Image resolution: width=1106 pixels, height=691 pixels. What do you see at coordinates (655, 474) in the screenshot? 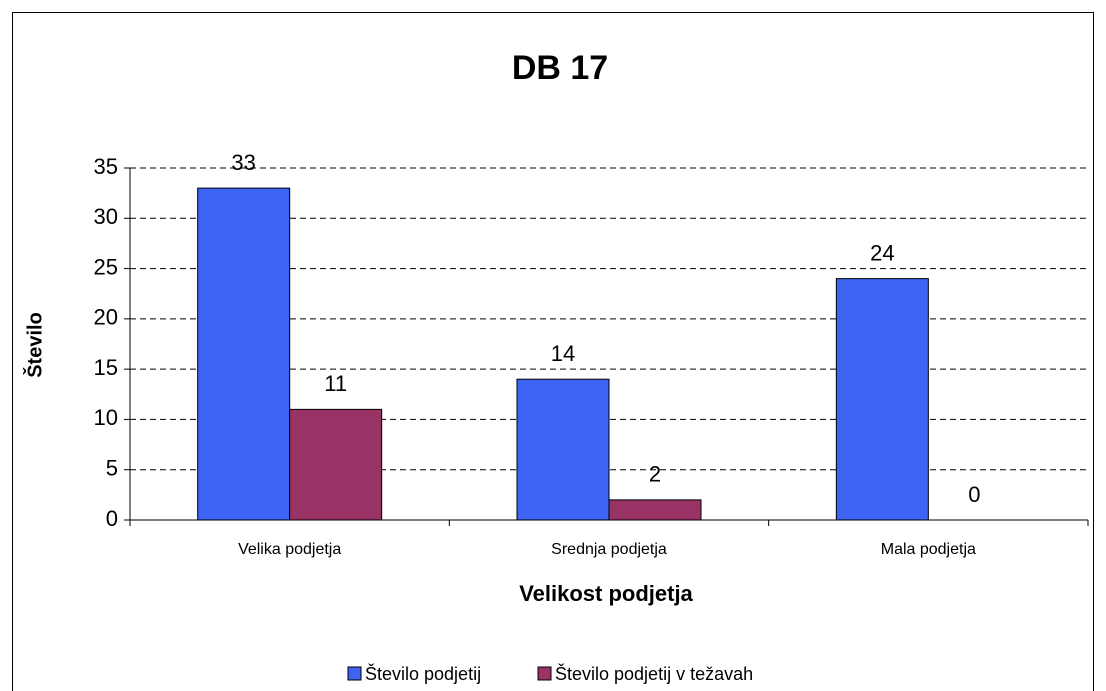
I see `data-label: 2` at bounding box center [655, 474].